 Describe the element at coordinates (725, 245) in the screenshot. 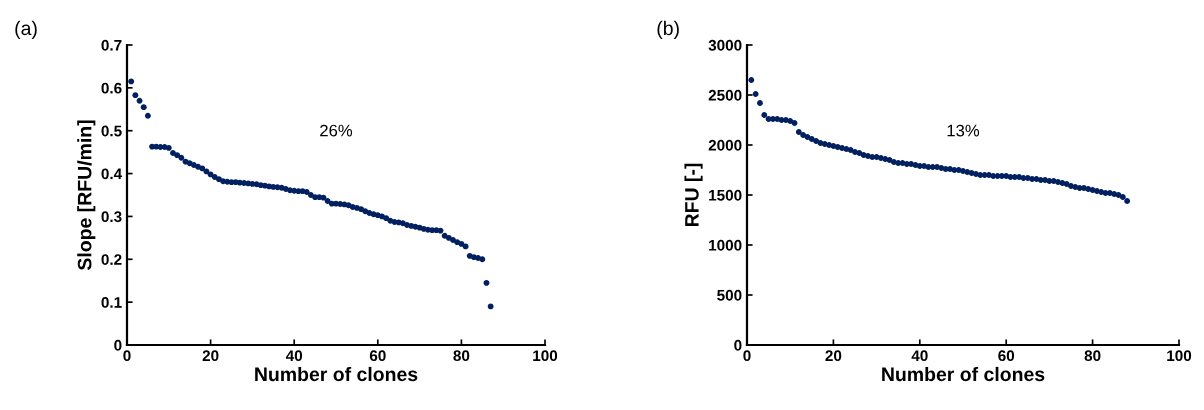

I see `y-tick-label: 1000` at that location.